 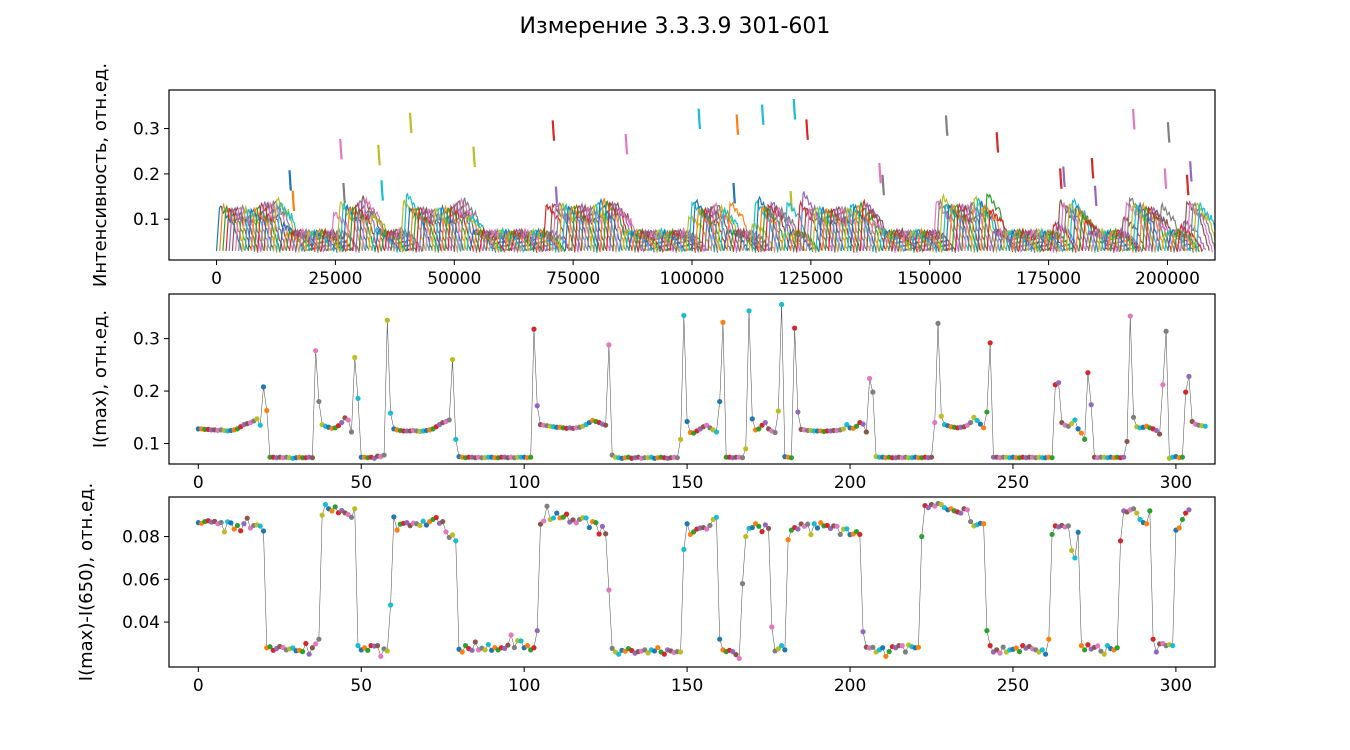 I want to click on bottom-x-tick-label: 300, so click(x=1176, y=686).